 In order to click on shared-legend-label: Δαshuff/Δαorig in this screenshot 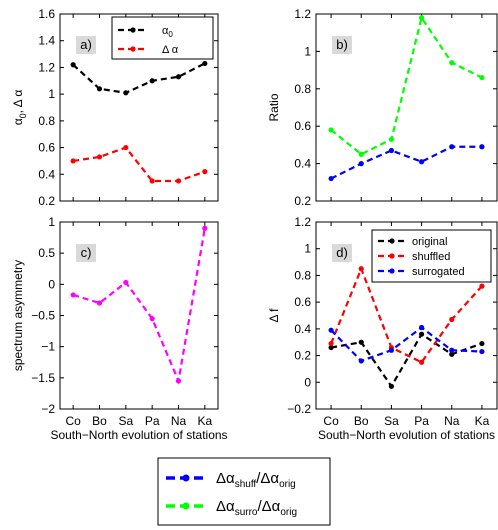, I will do `click(256, 480)`.